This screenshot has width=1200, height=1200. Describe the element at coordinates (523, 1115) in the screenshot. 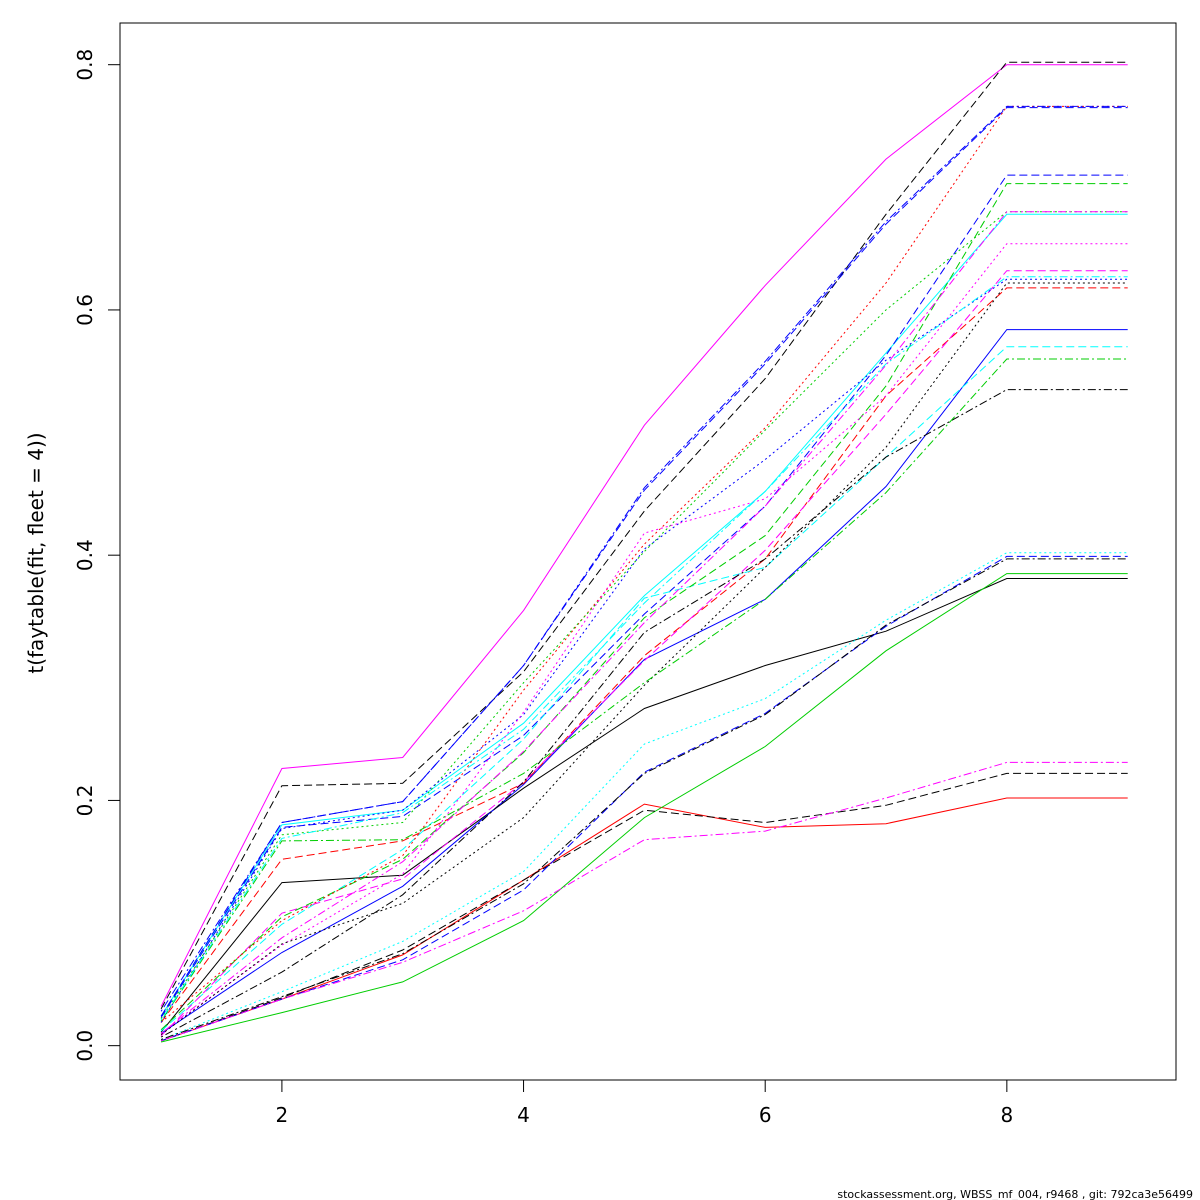

I see `x-tick-label-4: 4` at that location.